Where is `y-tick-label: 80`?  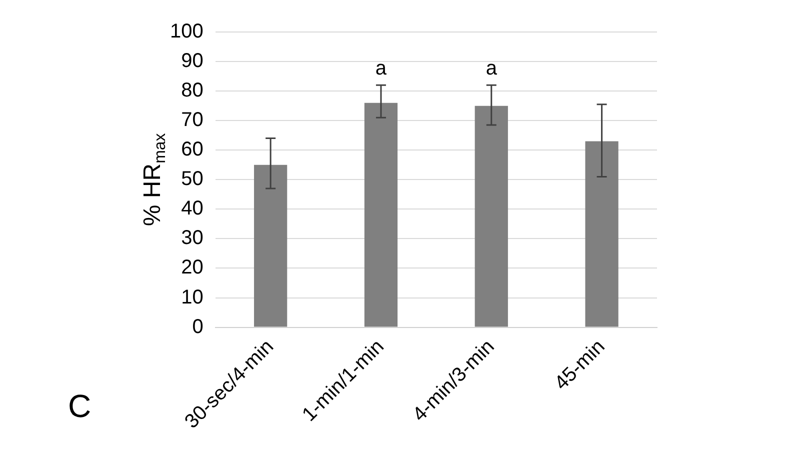 y-tick-label: 80 is located at coordinates (192, 91).